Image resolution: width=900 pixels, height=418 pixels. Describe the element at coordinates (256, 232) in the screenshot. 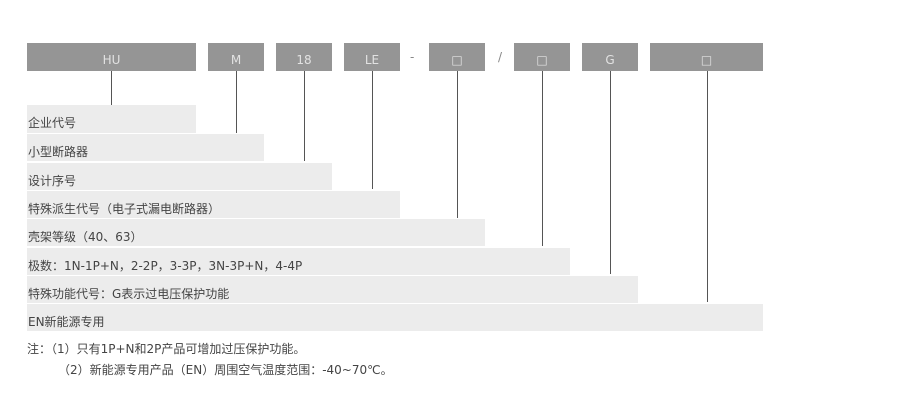

I see `row-frame: 壳架等级（40、63）` at that location.